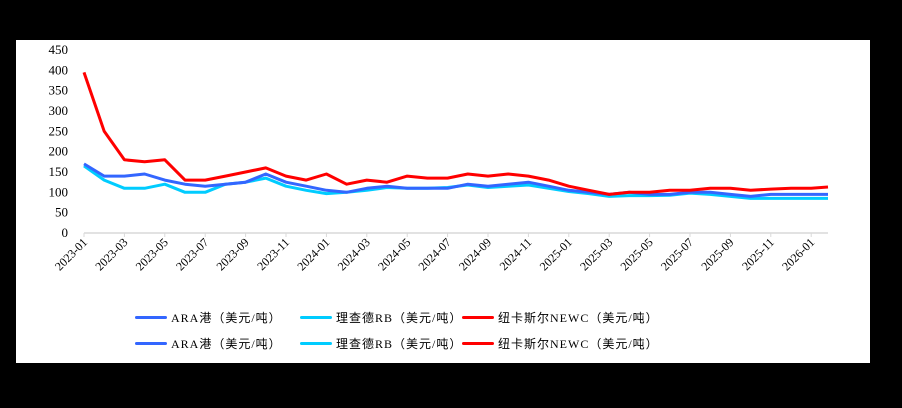 This screenshot has height=408, width=902. Describe the element at coordinates (717, 254) in the screenshot. I see `x-tick-label: 2025-09` at that location.